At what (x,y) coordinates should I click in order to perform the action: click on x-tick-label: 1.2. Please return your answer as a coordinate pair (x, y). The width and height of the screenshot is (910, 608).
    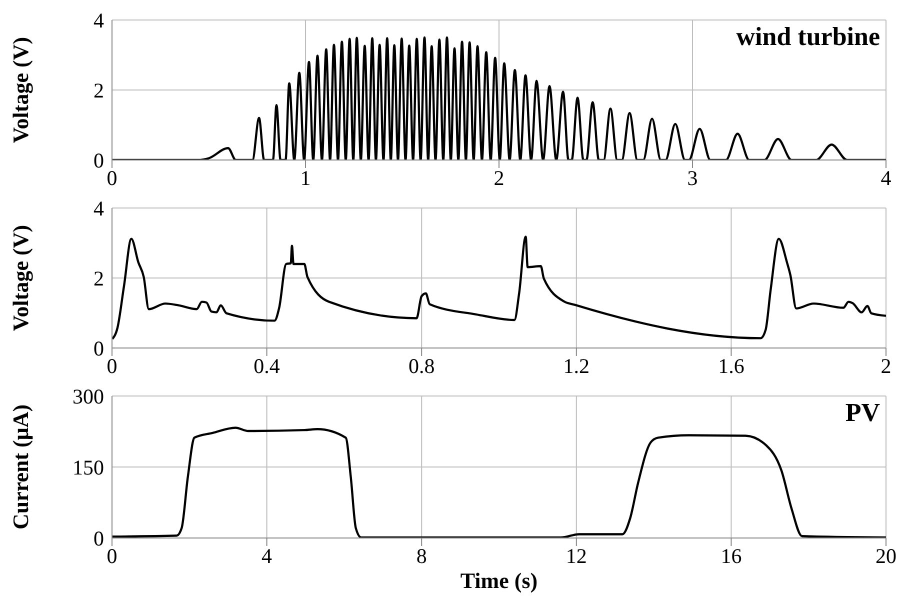
    Looking at the image, I should click on (576, 366).